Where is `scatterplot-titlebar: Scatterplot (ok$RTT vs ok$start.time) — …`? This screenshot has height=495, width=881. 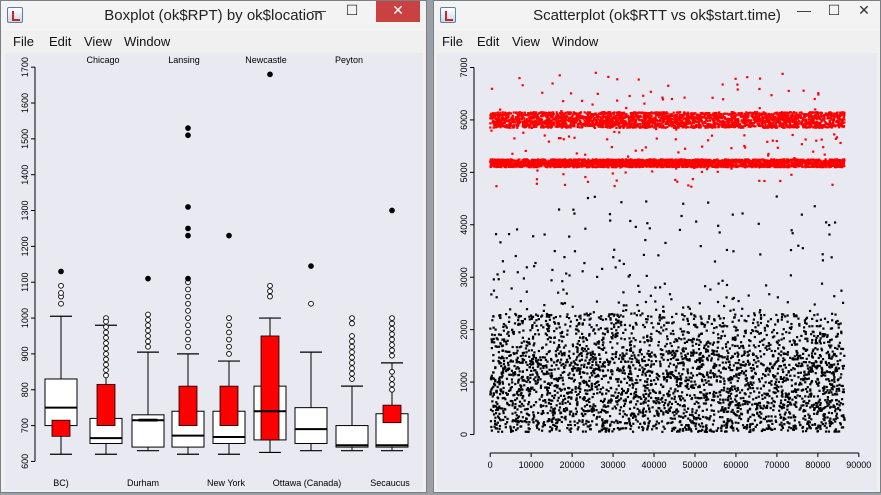 scatterplot-titlebar: Scatterplot (ok$RTT vs ok$start.time) — … is located at coordinates (657, 16).